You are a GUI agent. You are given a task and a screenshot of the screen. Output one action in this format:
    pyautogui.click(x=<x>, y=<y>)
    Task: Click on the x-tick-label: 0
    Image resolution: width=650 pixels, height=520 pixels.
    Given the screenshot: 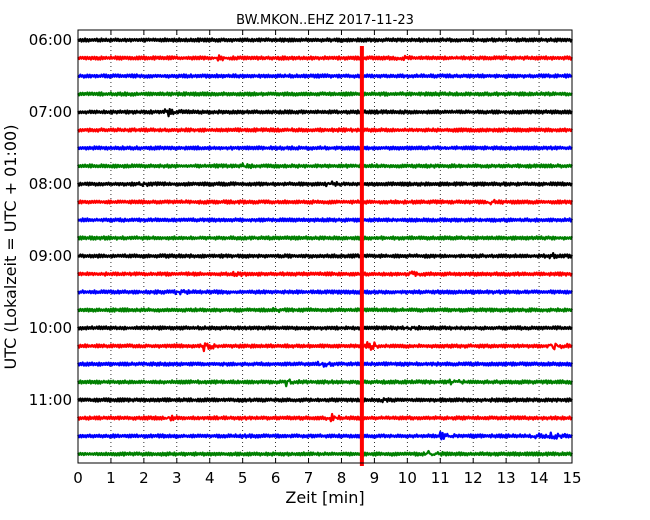 What is the action you would take?
    pyautogui.click(x=78, y=478)
    